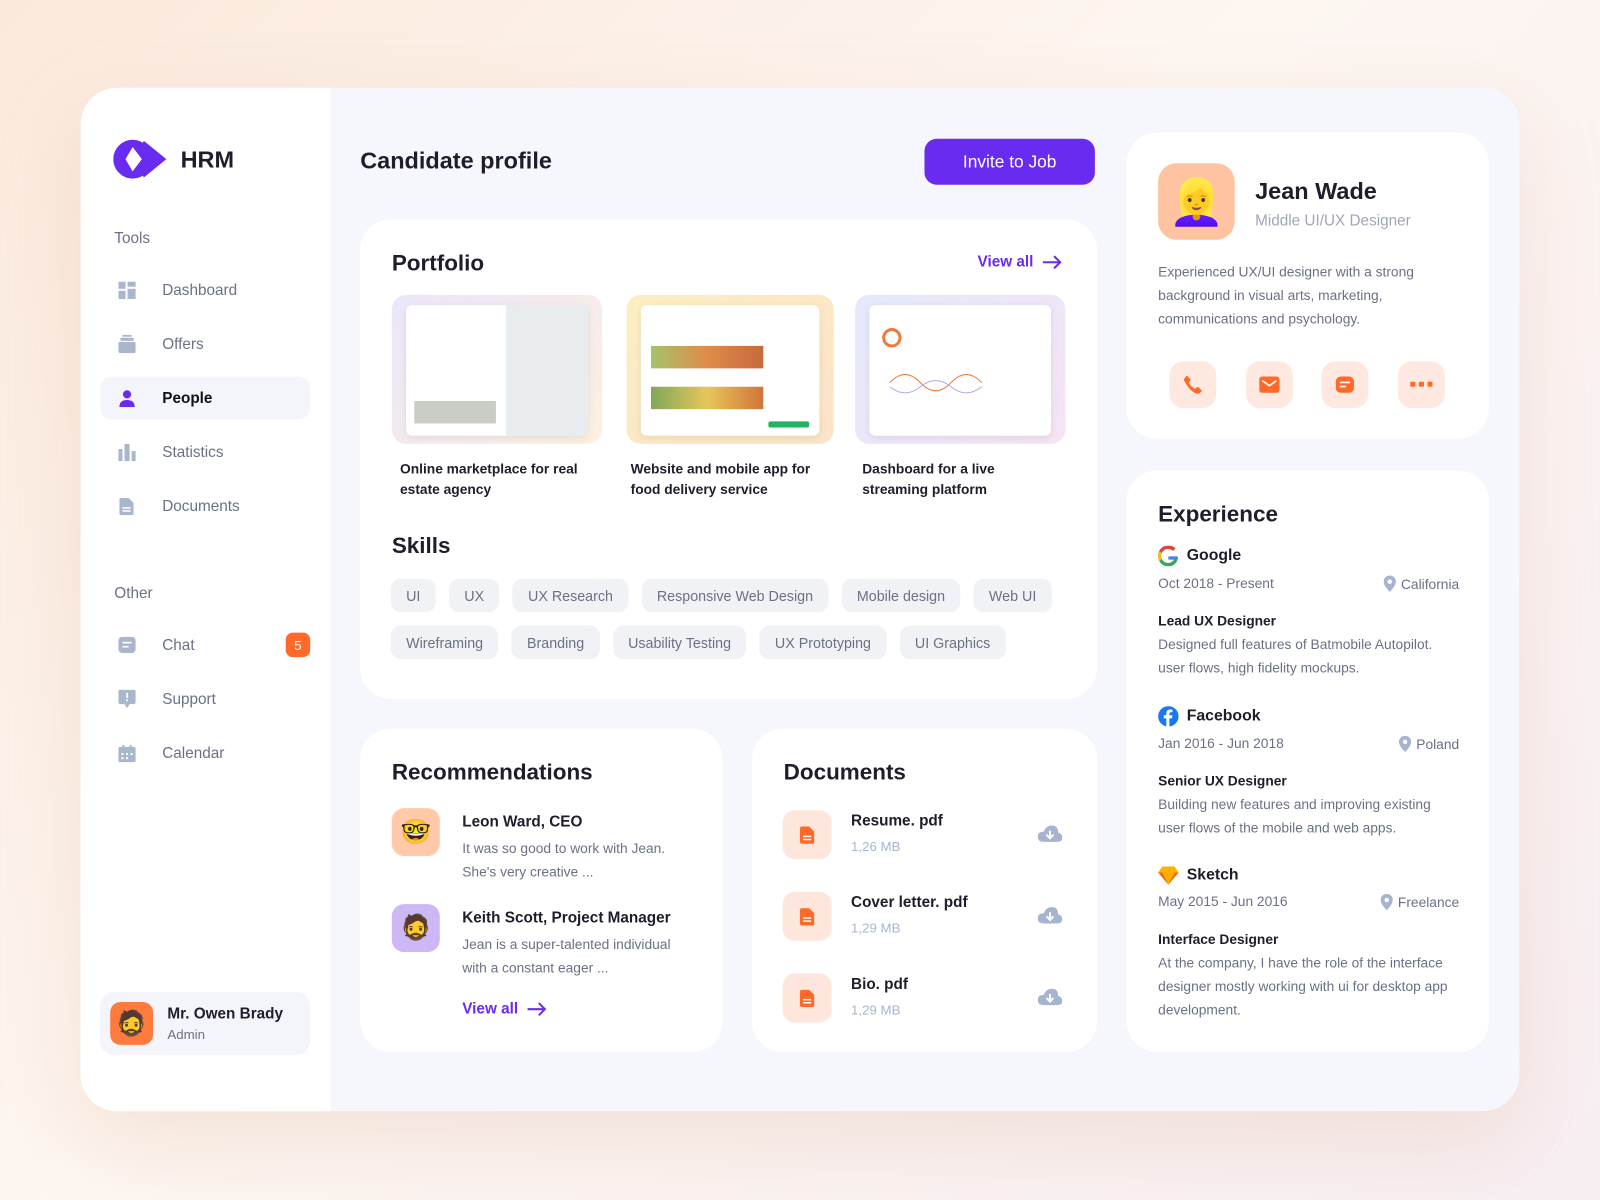  I want to click on sidebar-item-label: Statistics, so click(193, 452).